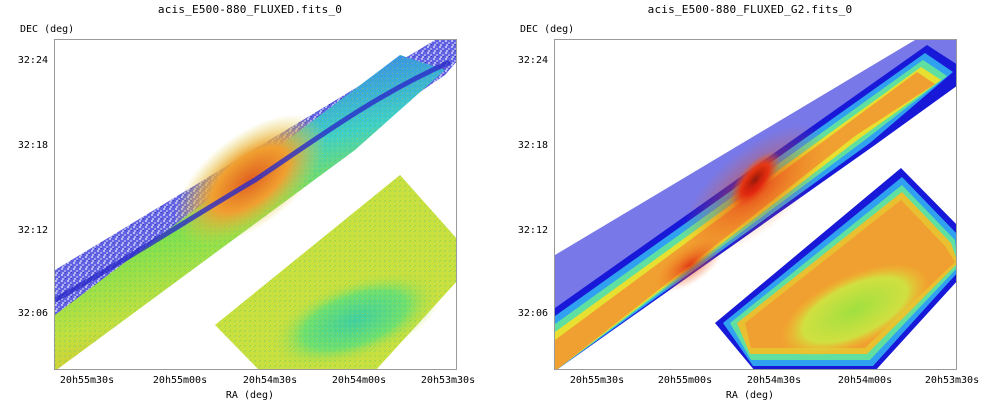  Describe the element at coordinates (750, 9) in the screenshot. I see `panel-title: acis_E500-880_FLUXED_G2.fits_0` at that location.